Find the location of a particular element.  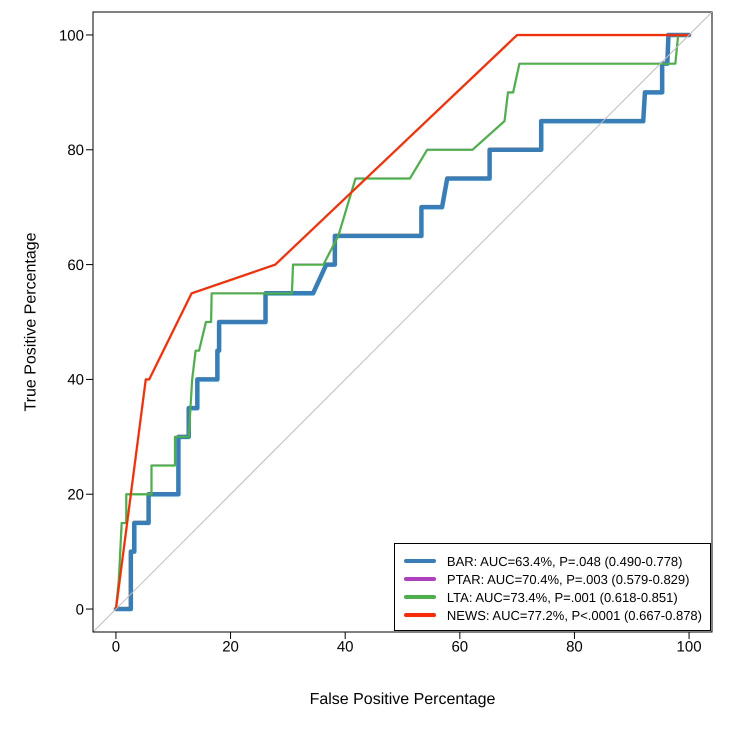

y-tick-label: 20 is located at coordinates (75, 495).